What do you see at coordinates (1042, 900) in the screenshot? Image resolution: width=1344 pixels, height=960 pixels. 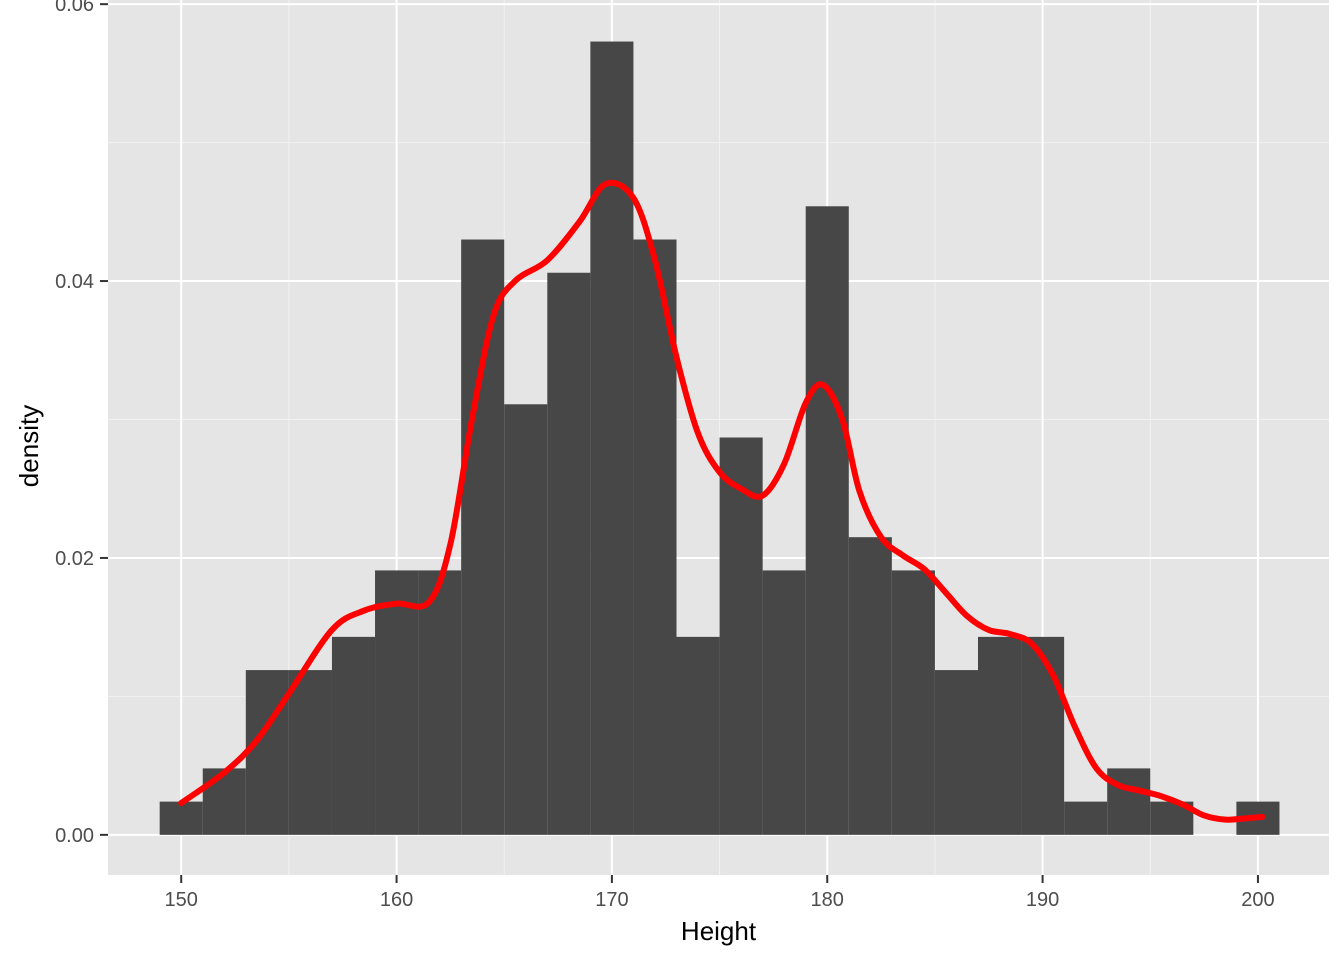 I see `x-tick-label: 190` at bounding box center [1042, 900].